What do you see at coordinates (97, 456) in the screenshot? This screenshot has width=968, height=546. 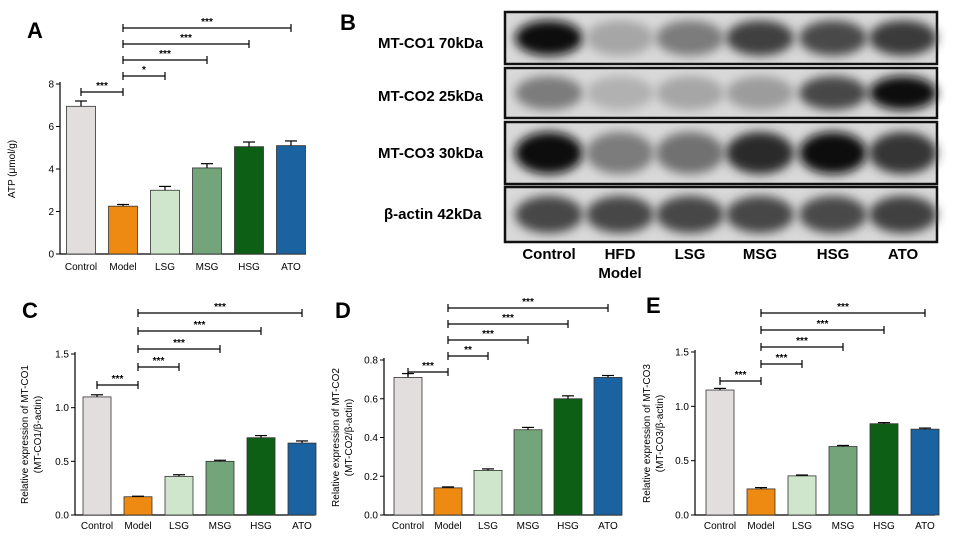 I see `chart-c-bar-control` at bounding box center [97, 456].